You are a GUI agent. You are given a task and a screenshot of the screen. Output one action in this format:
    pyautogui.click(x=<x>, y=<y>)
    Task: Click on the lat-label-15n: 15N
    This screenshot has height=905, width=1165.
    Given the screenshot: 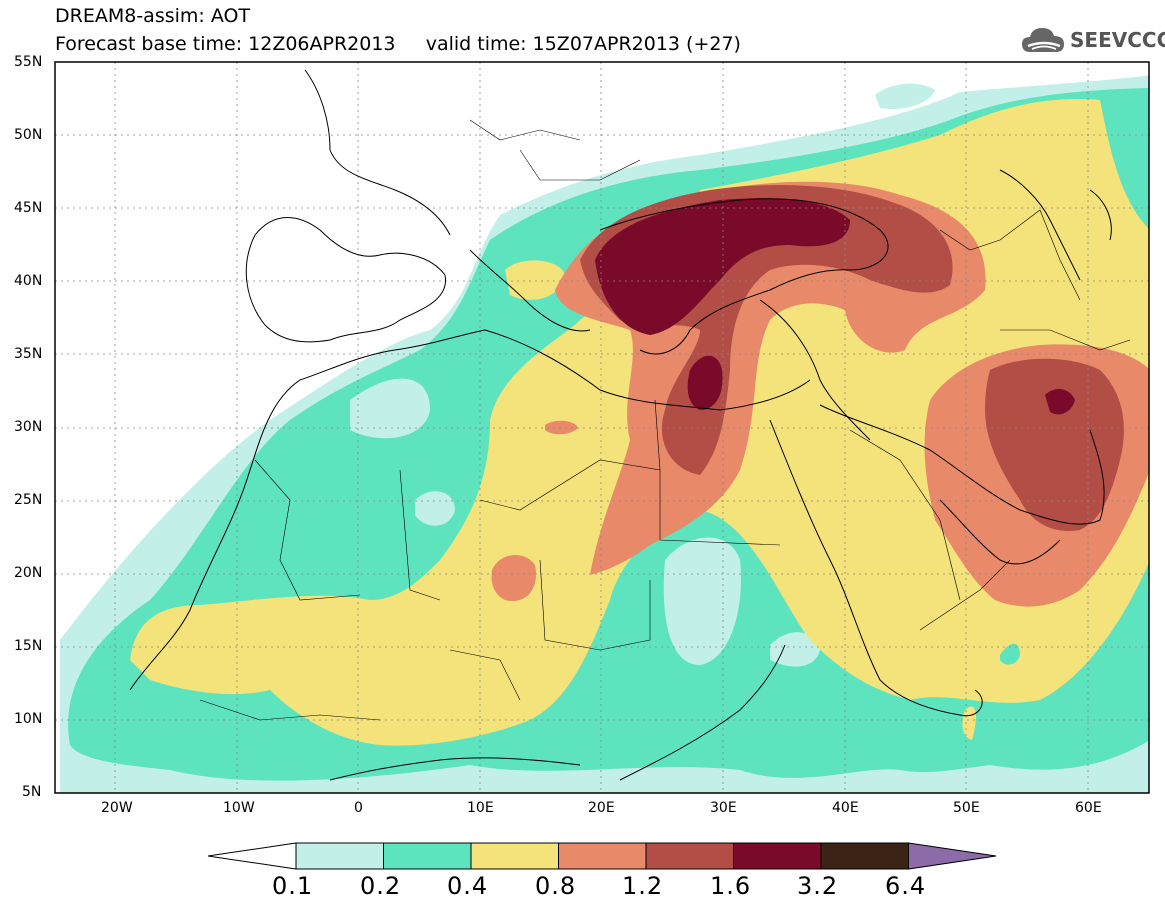 What is the action you would take?
    pyautogui.click(x=28, y=646)
    